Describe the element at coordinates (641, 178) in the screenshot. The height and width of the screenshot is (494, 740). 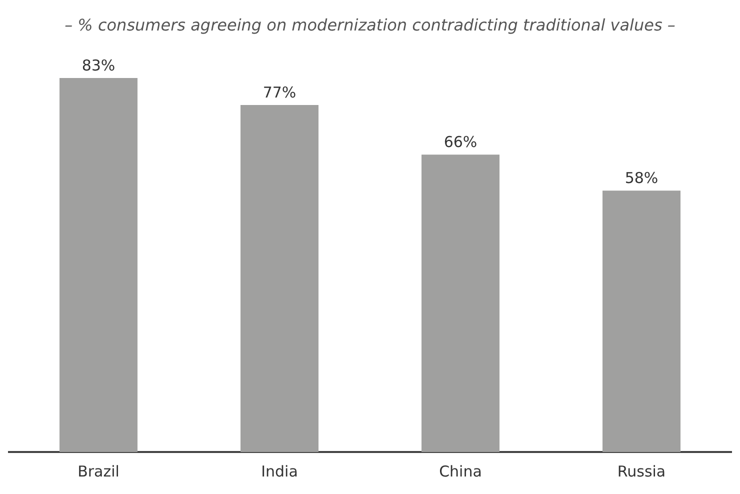
I see `data-label: 58%` at that location.